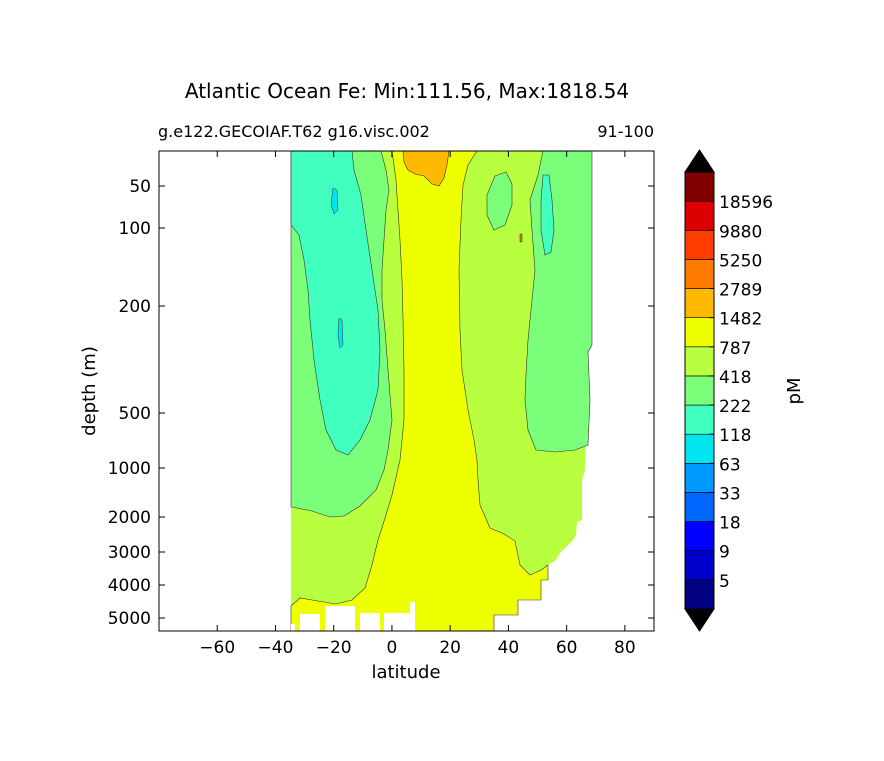 Image resolution: width=884 pixels, height=761 pixels. Describe the element at coordinates (625, 648) in the screenshot. I see `x-tick-label: 80` at that location.